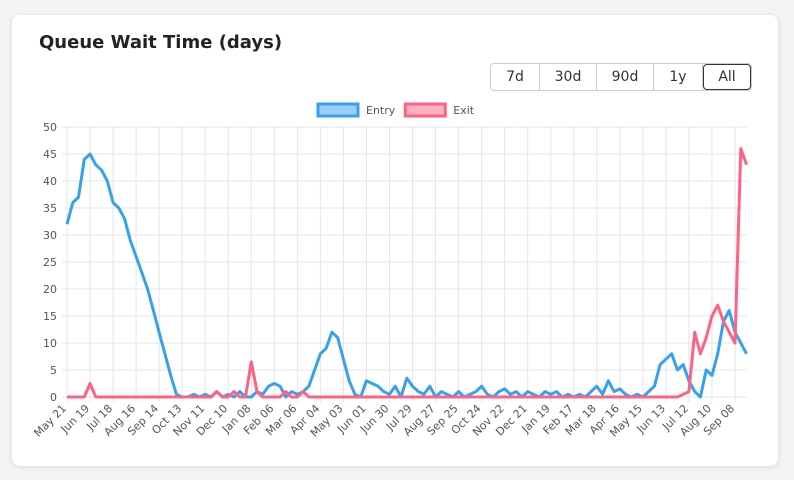  I want to click on range-button: 7d, so click(515, 77).